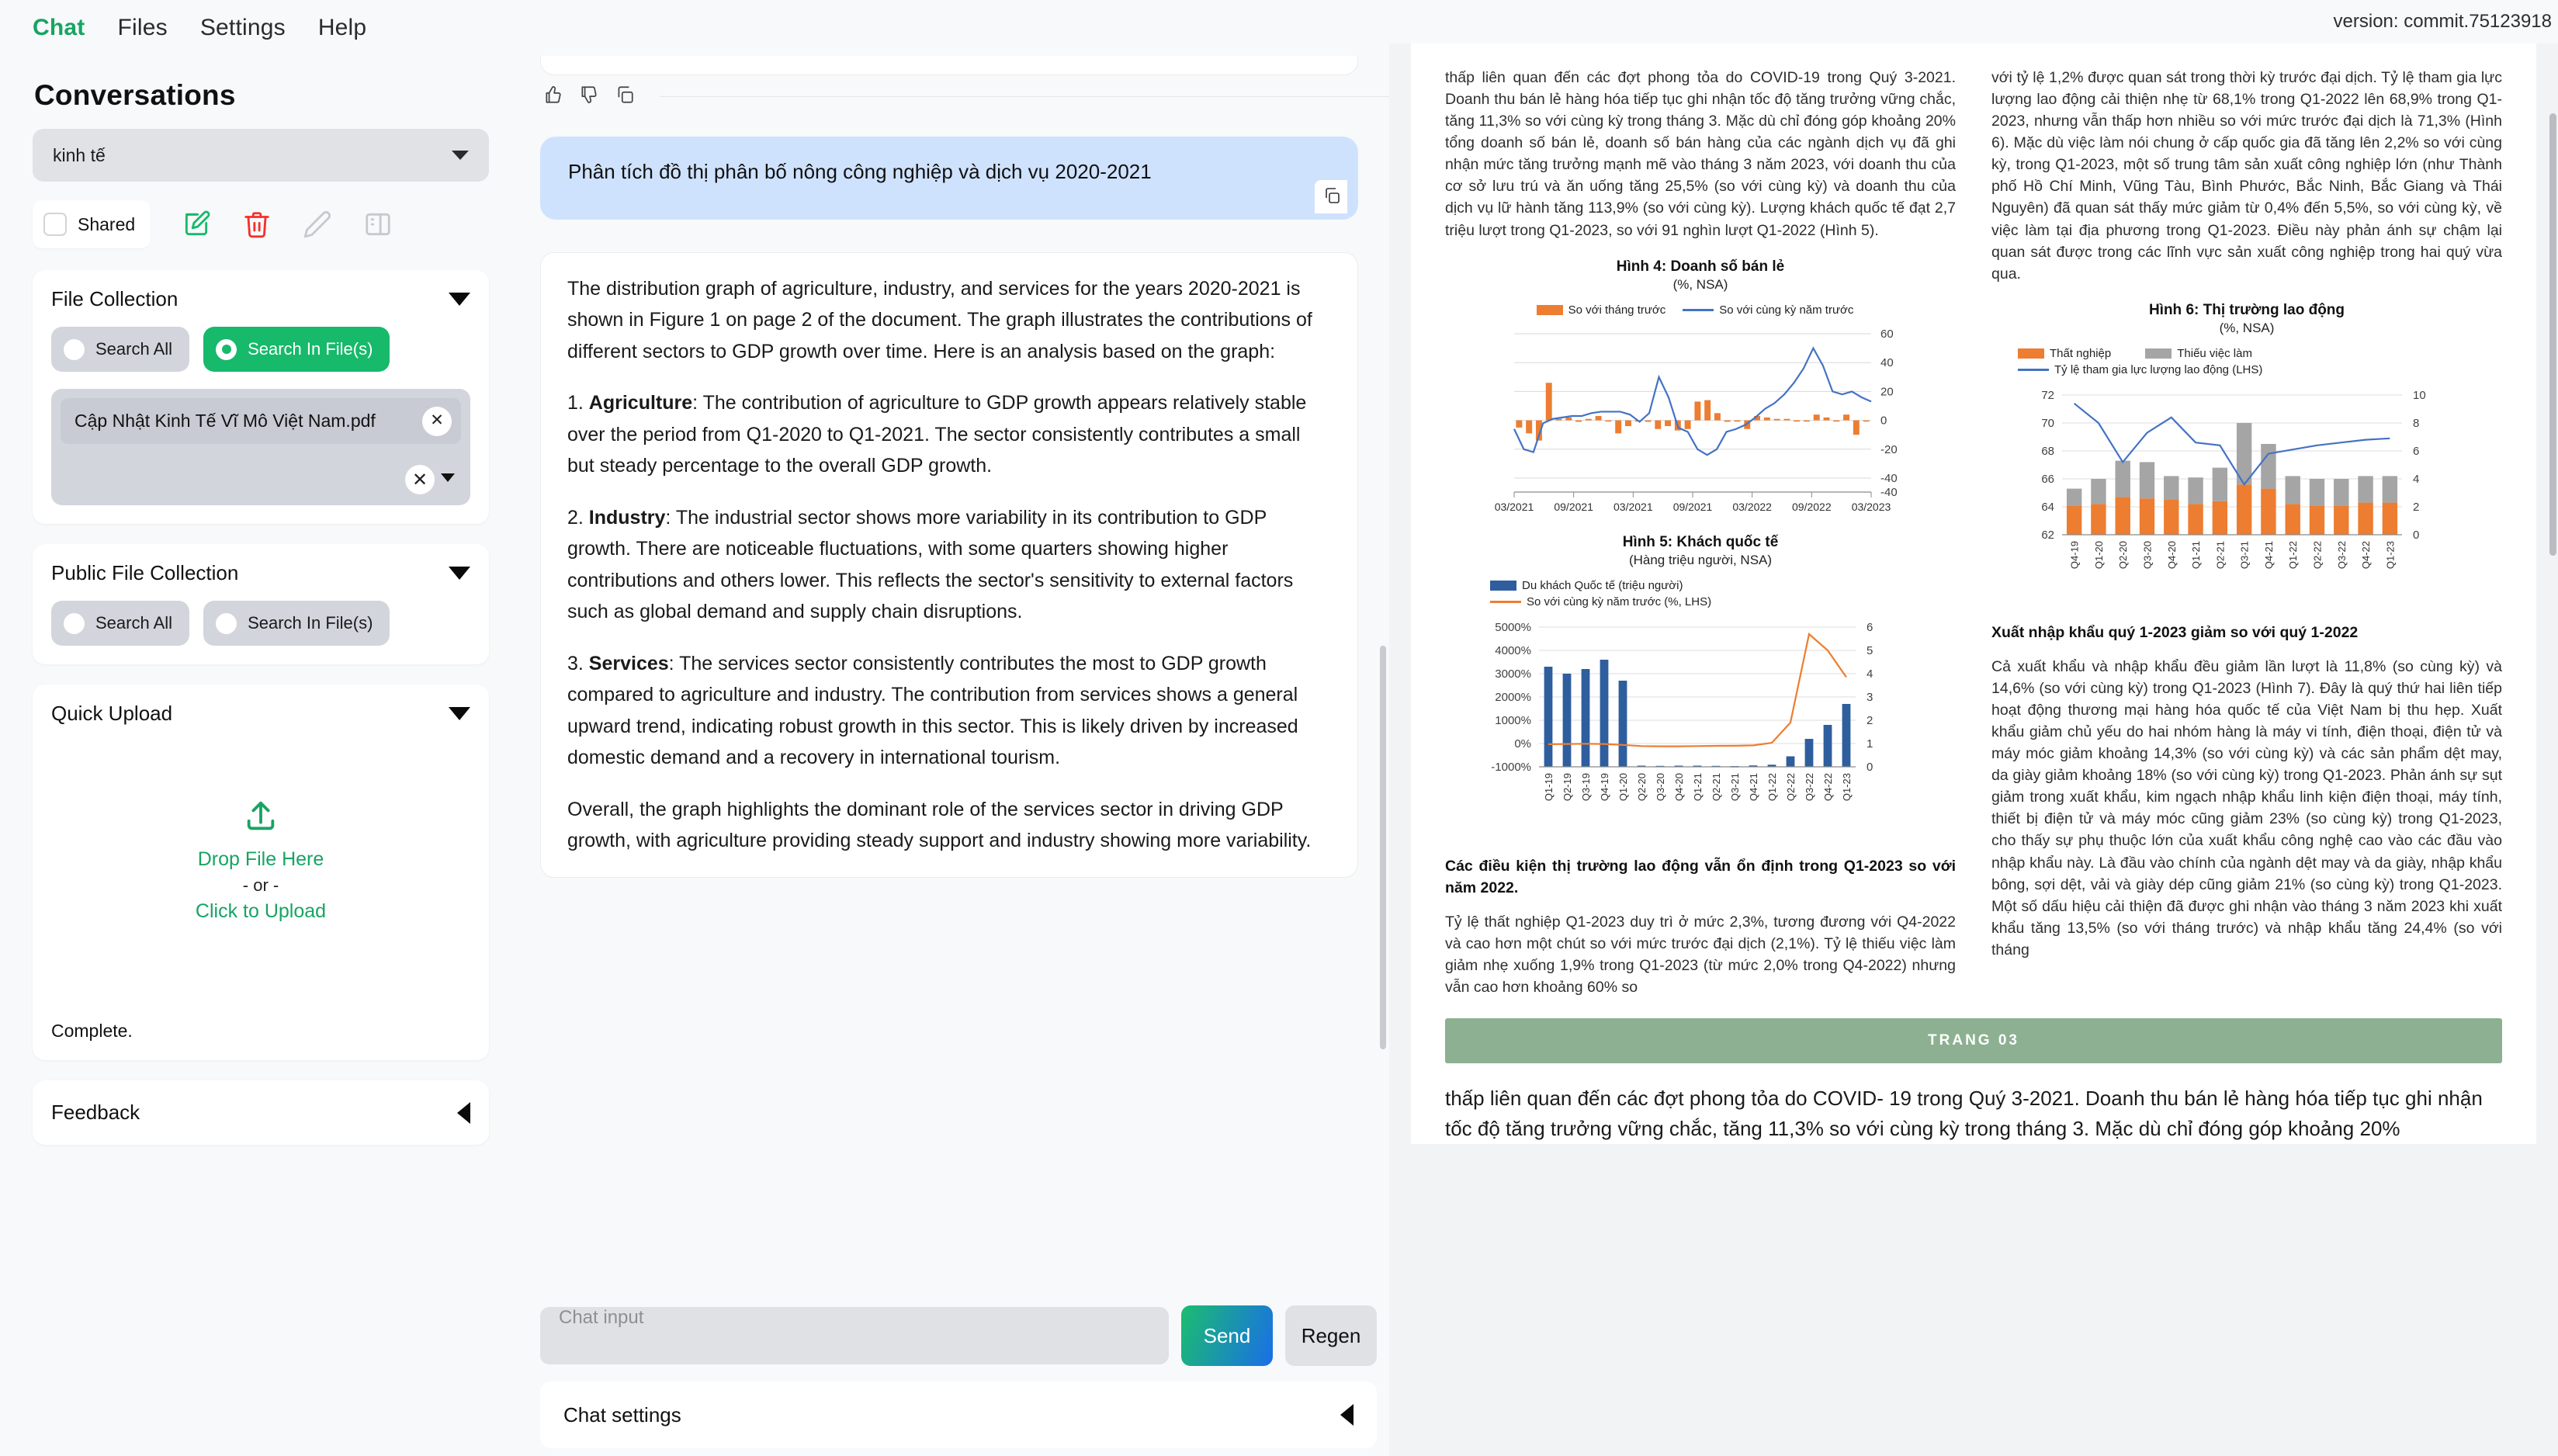 The height and width of the screenshot is (1456, 2558). What do you see at coordinates (553, 97) in the screenshot?
I see `thumbs-up-icon` at bounding box center [553, 97].